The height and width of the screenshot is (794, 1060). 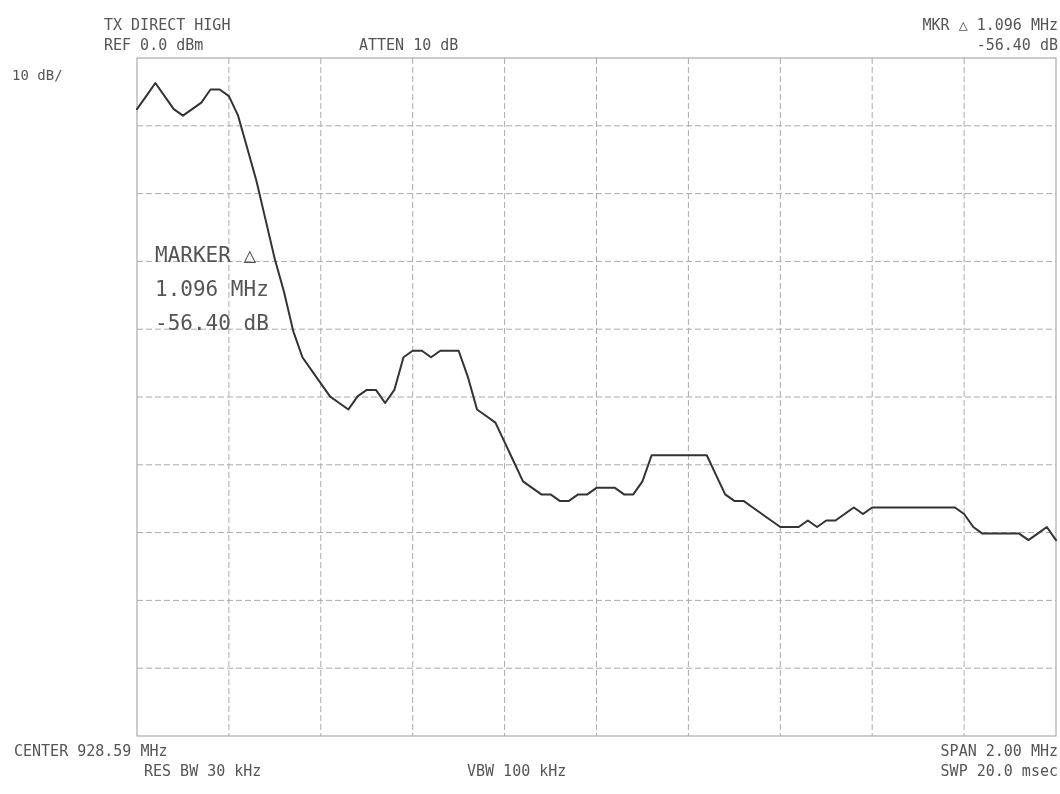 I want to click on text: SPAN 2.00 MHz, so click(x=999, y=751).